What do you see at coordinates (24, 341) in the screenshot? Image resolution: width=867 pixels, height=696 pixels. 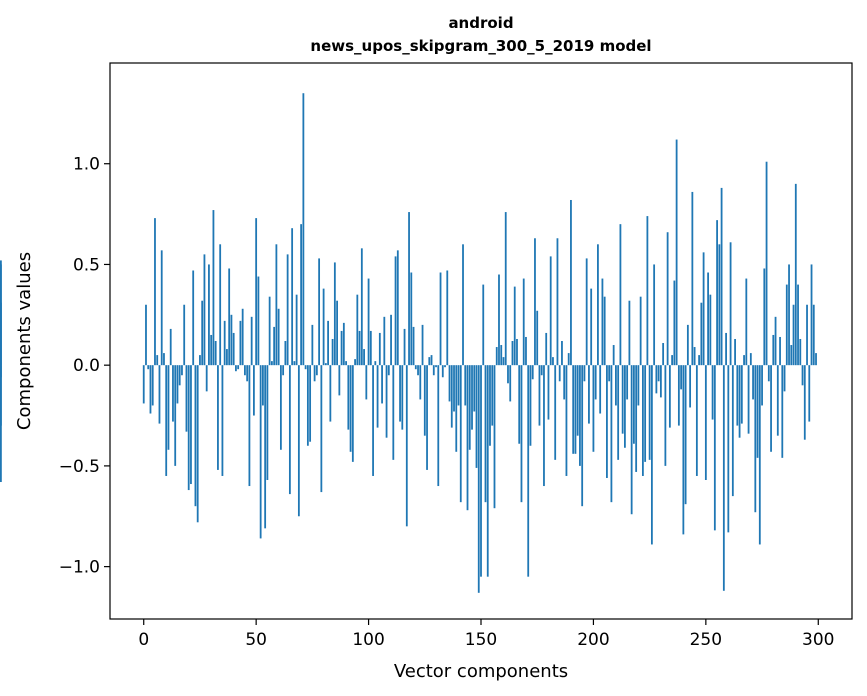 I see `y-axis-label: Components values` at bounding box center [24, 341].